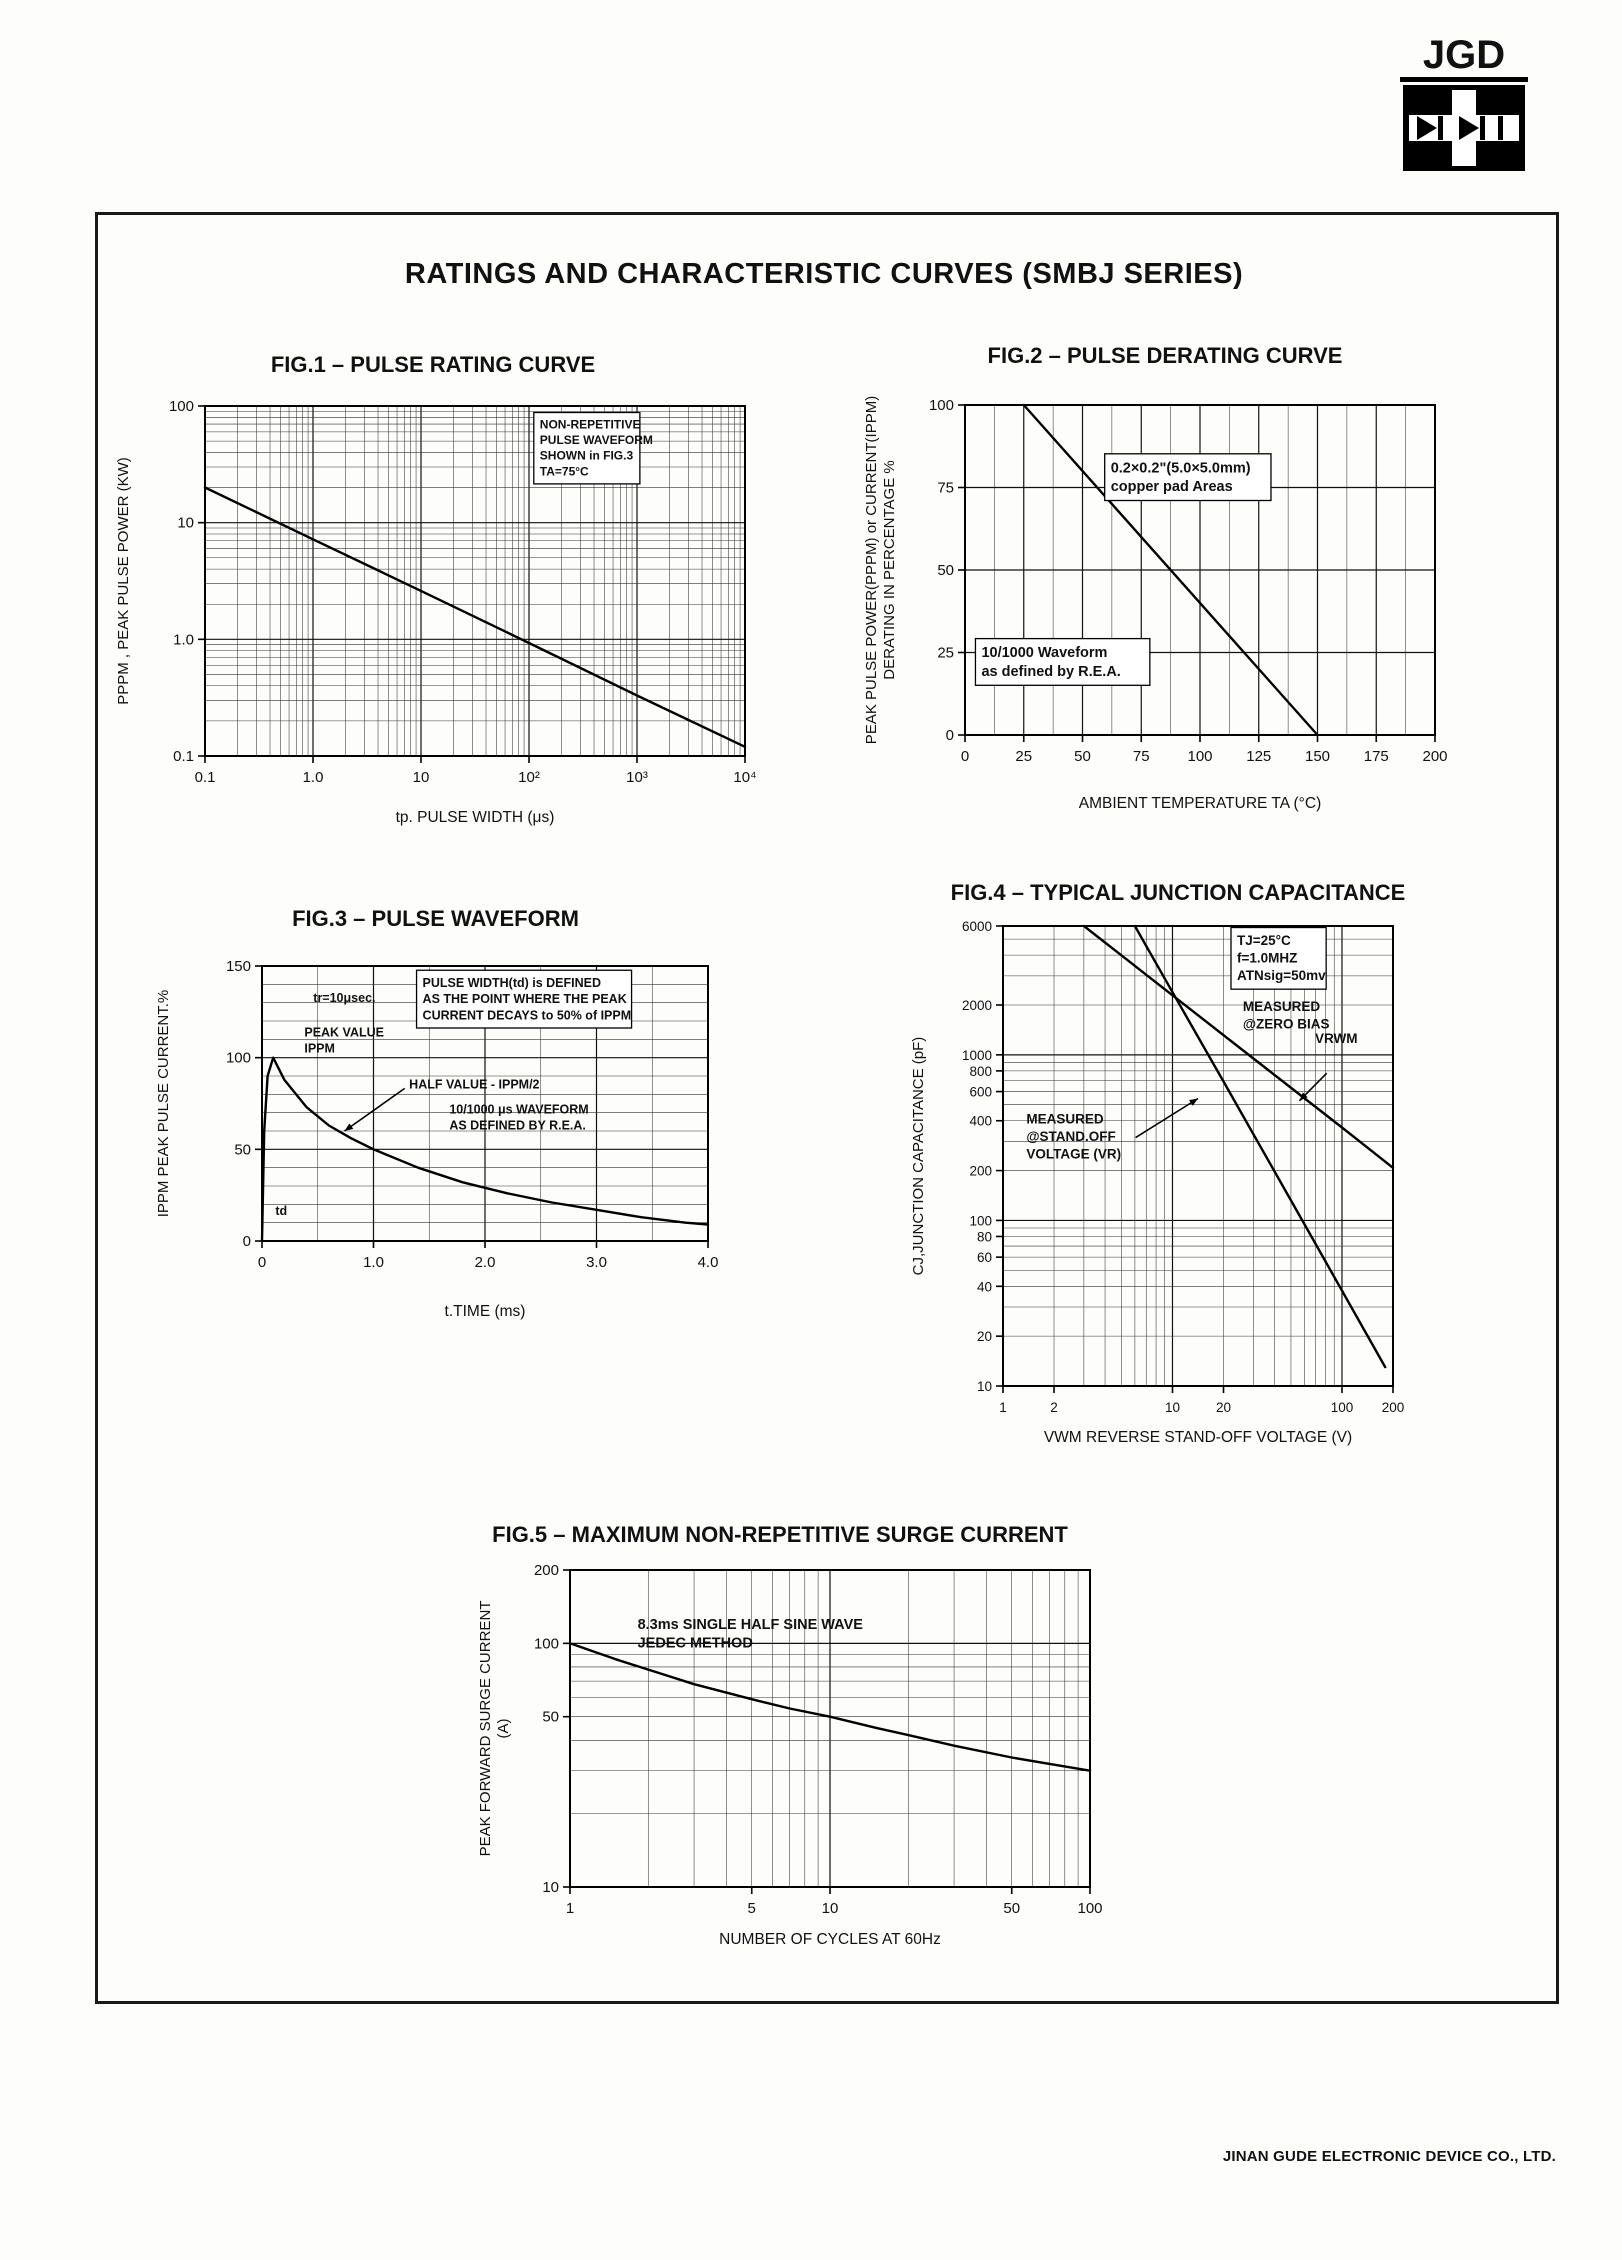 The width and height of the screenshot is (1622, 2260). Describe the element at coordinates (485, 1311) in the screenshot. I see `svg-text: t.TIME (ms)` at that location.